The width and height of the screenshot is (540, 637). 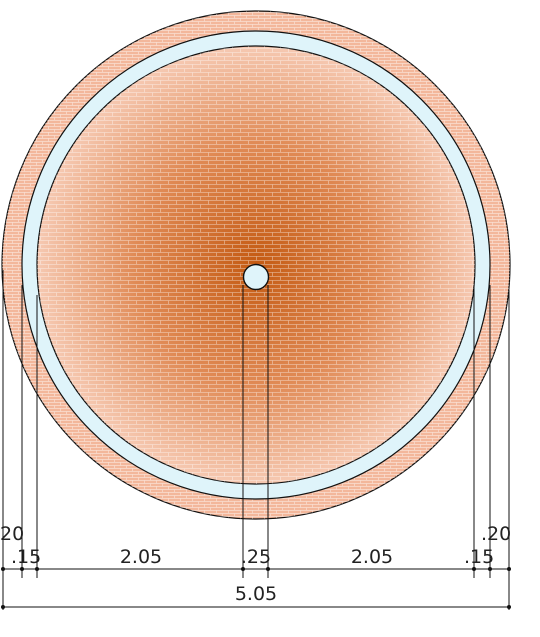 I want to click on dim-label-core-left: 2.05, so click(x=141, y=557).